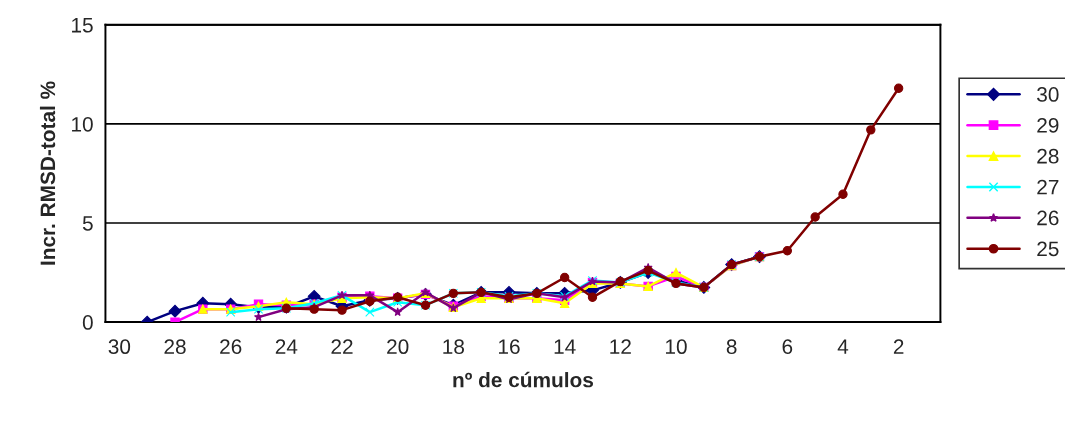 This screenshot has height=421, width=1065. Describe the element at coordinates (565, 346) in the screenshot. I see `x-tick-label: 14` at that location.